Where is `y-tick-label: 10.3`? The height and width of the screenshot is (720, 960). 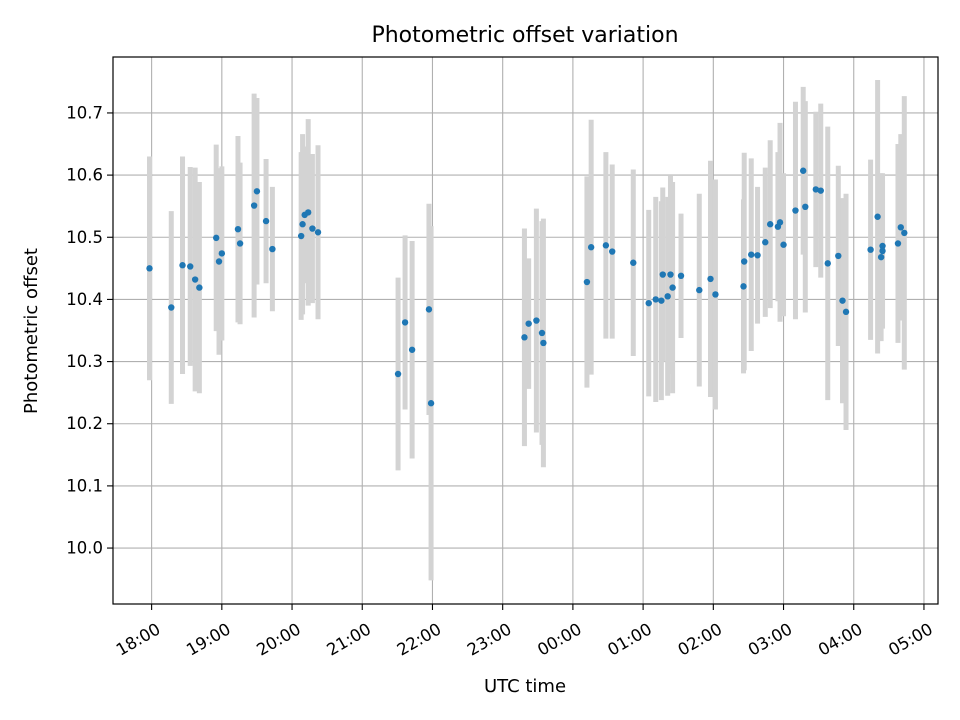
y-tick-label: 10.3 is located at coordinates (84, 361).